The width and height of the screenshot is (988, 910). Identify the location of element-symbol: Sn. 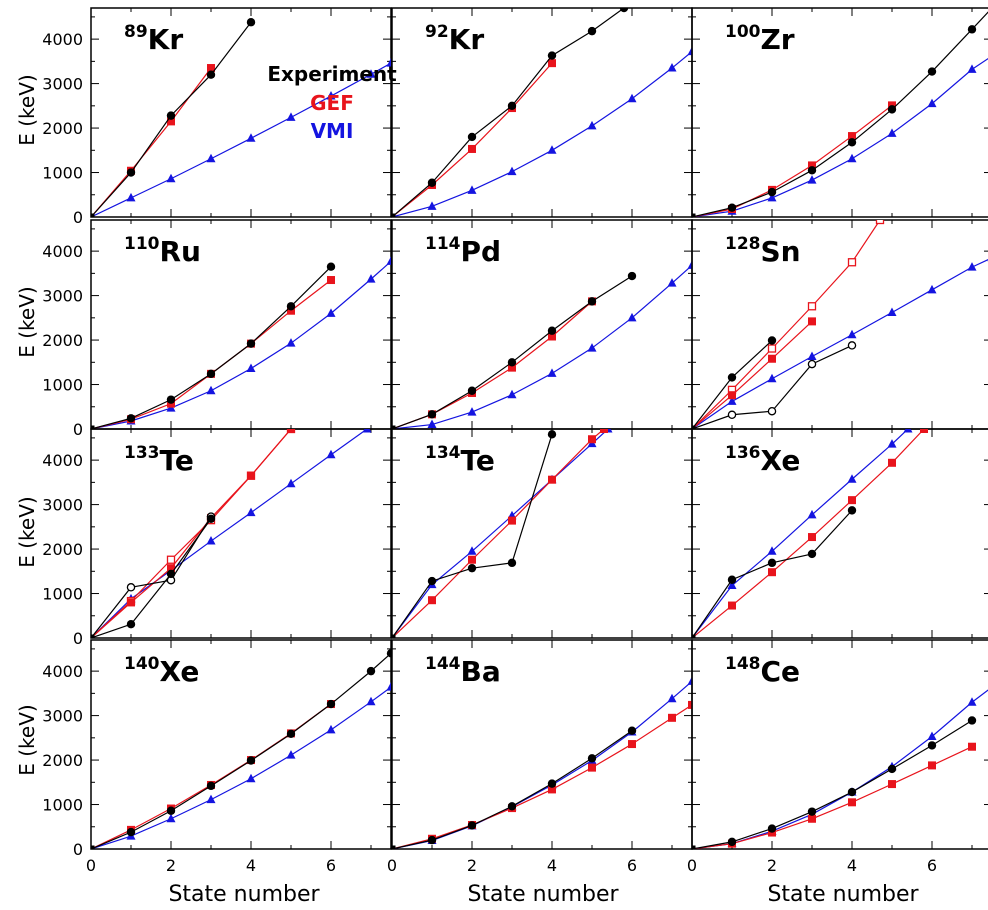
(781, 251).